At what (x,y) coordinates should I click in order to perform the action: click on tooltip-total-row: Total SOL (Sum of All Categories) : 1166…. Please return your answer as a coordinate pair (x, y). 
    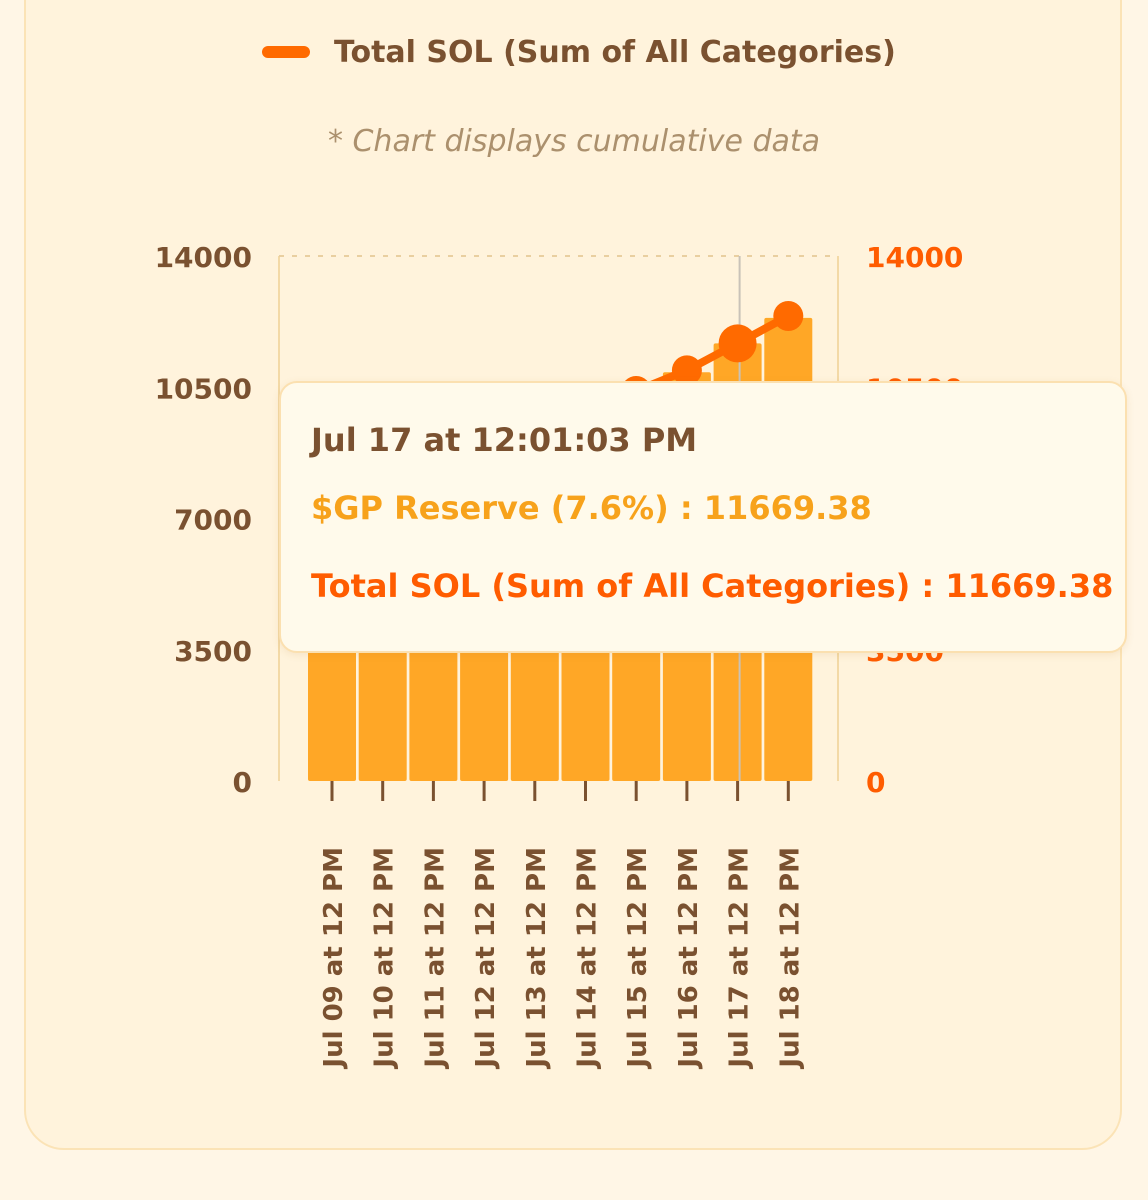
    Looking at the image, I should click on (712, 586).